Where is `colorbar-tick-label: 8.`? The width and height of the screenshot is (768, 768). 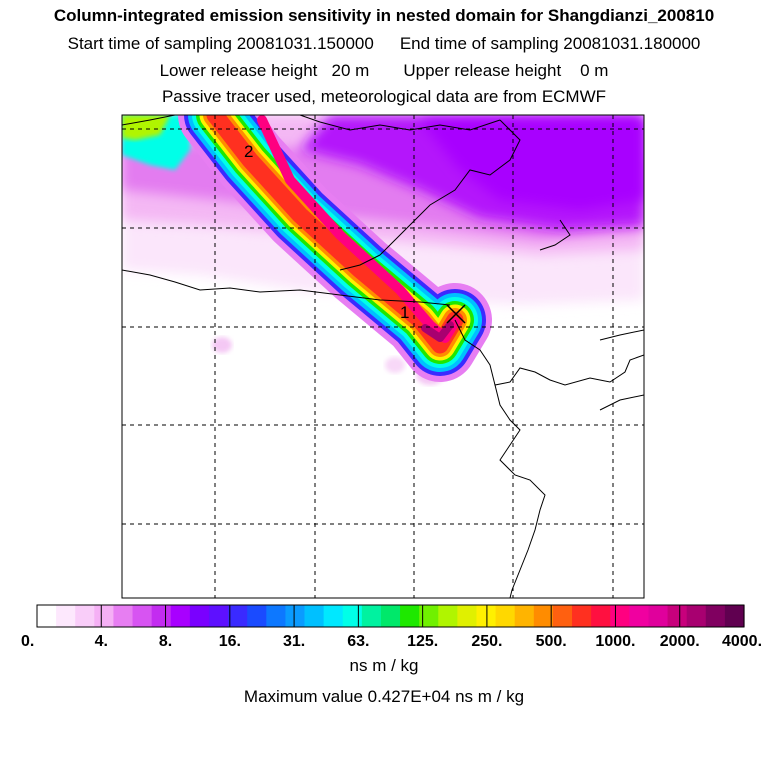 colorbar-tick-label: 8. is located at coordinates (165, 641).